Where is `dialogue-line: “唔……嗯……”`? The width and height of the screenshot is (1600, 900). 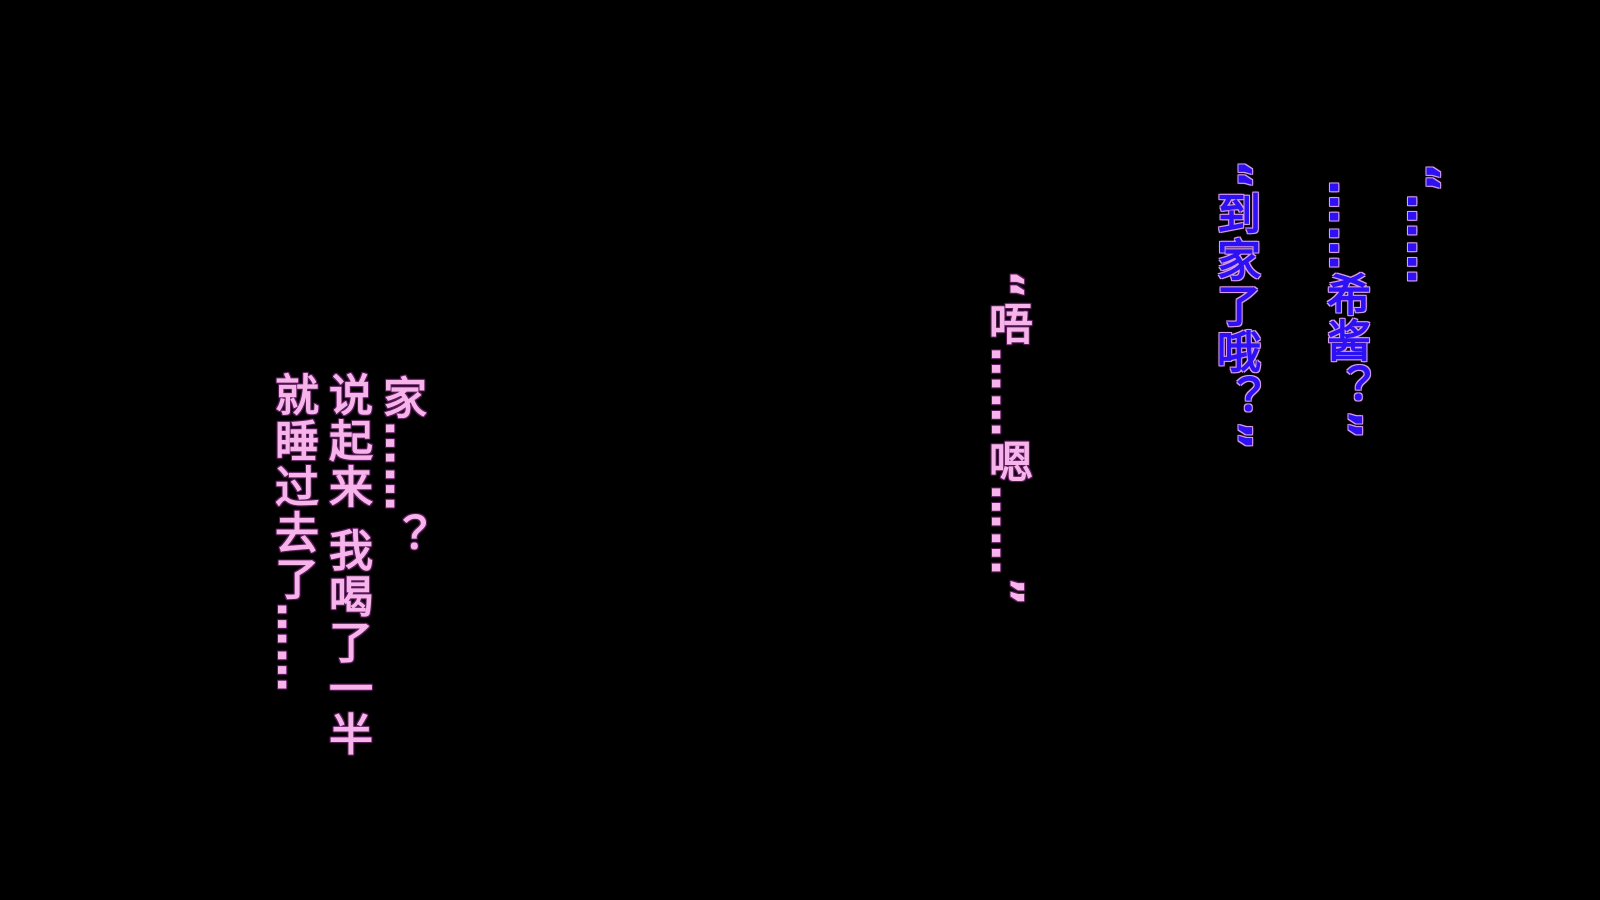 dialogue-line: “唔……嗯……” is located at coordinates (1006, 439).